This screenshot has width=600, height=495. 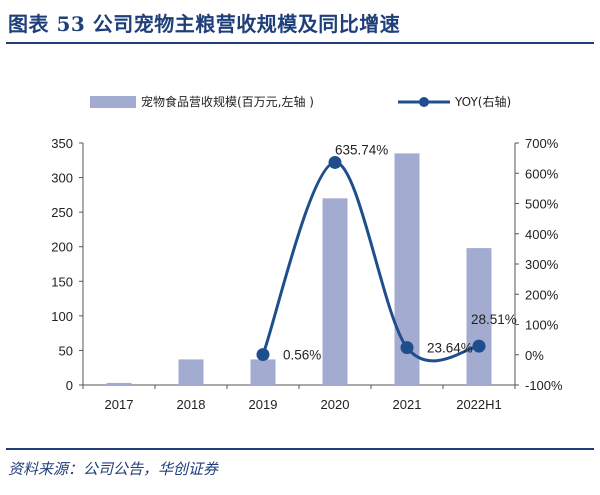 I want to click on y-left-tick-label: 0, so click(x=69, y=385).